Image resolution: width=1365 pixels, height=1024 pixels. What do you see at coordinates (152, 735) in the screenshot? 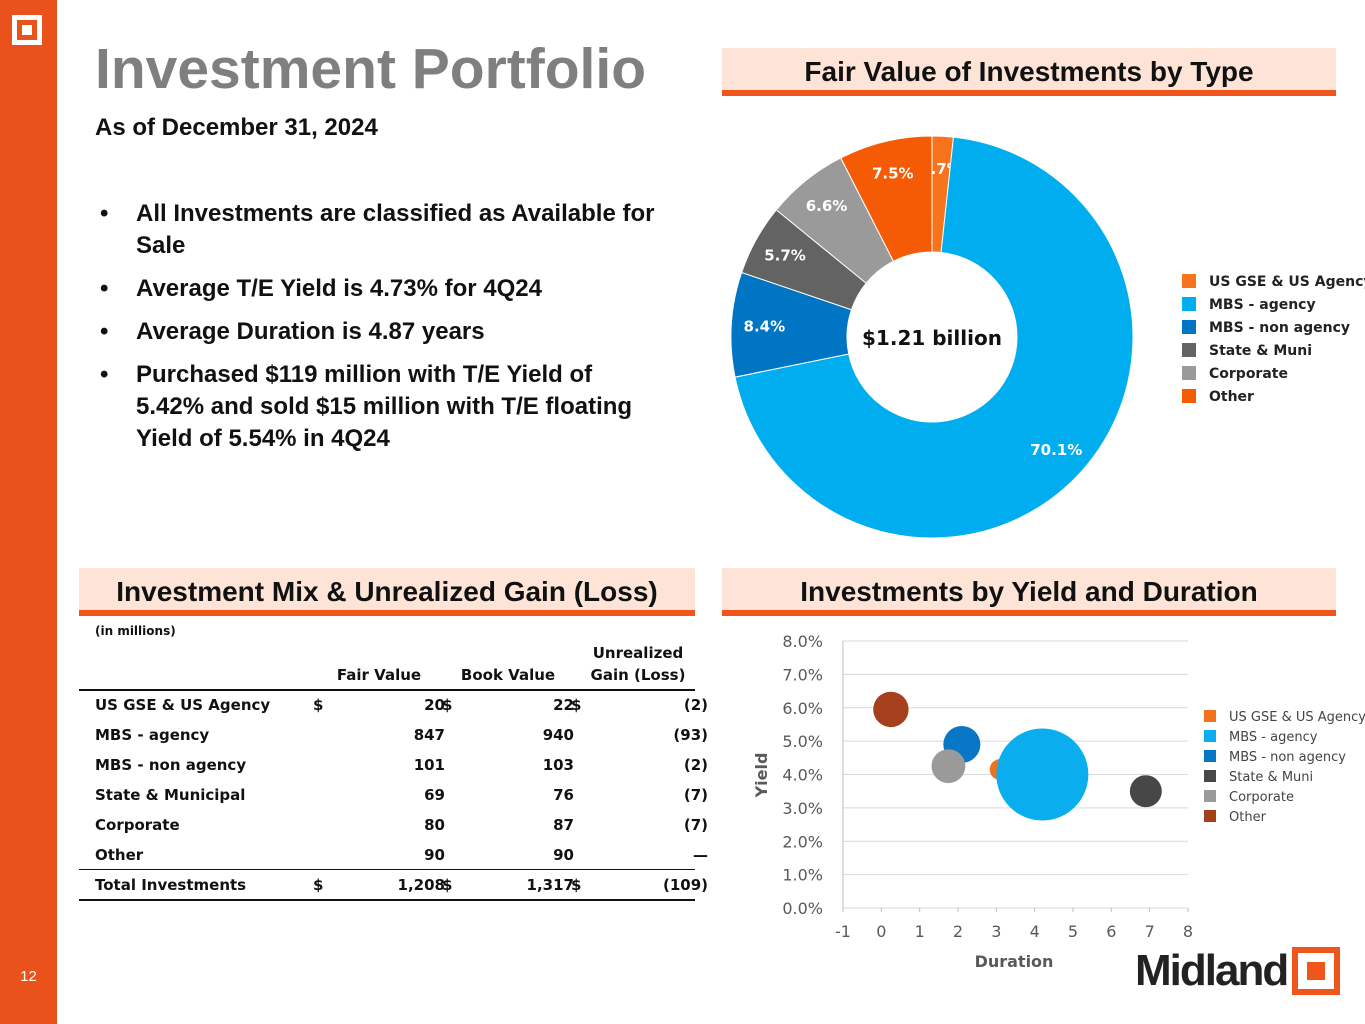
I see `row-label: MBS - agency` at bounding box center [152, 735].